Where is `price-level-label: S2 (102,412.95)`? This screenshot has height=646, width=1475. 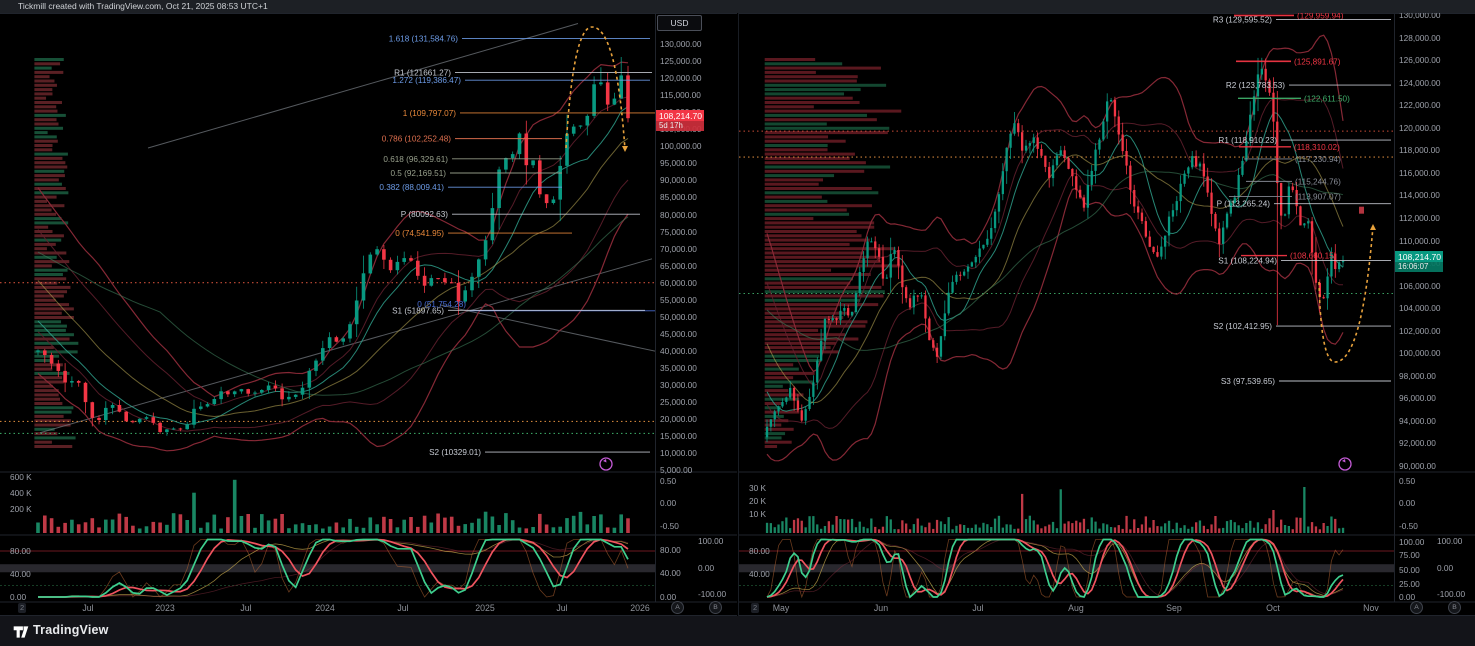
price-level-label: S2 (102,412.95) is located at coordinates (1242, 326).